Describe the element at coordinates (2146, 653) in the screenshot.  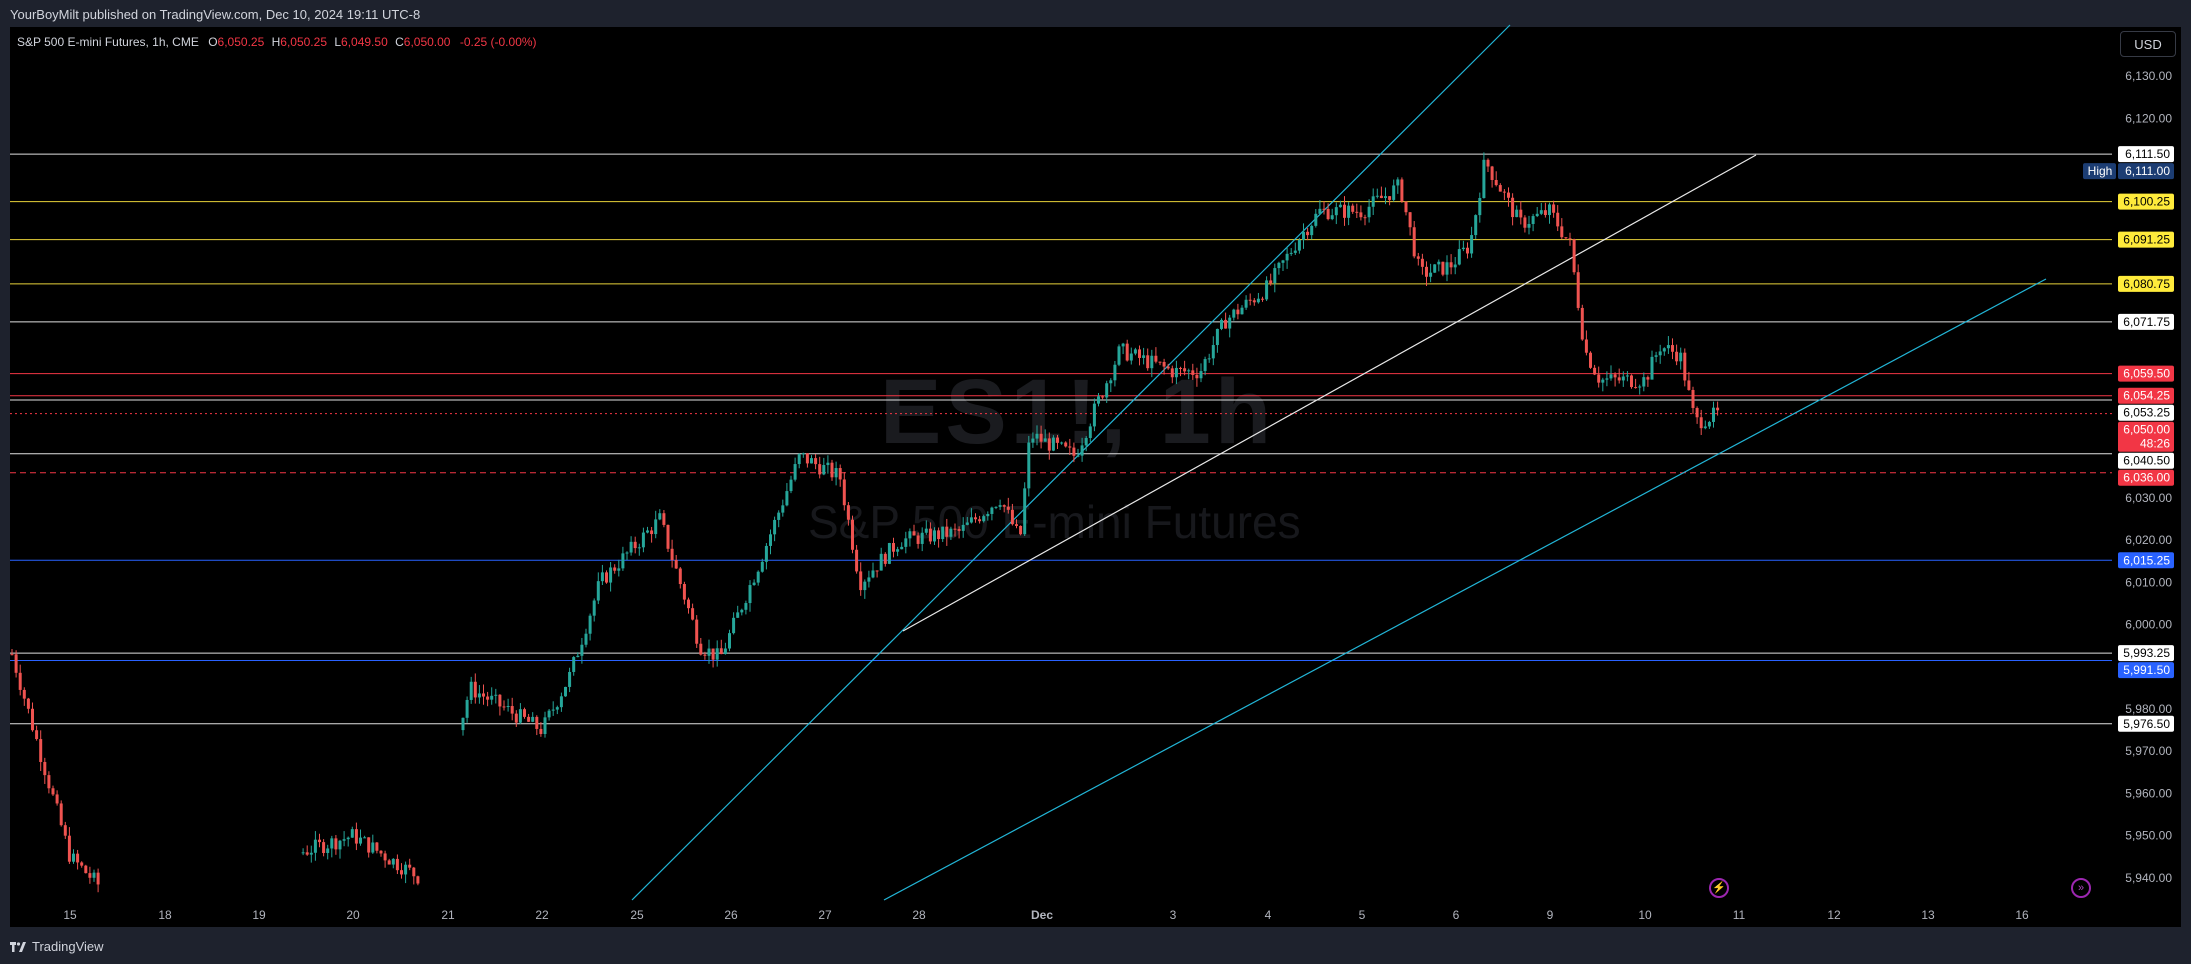
I see `price-tag-13: 5,993.25` at that location.